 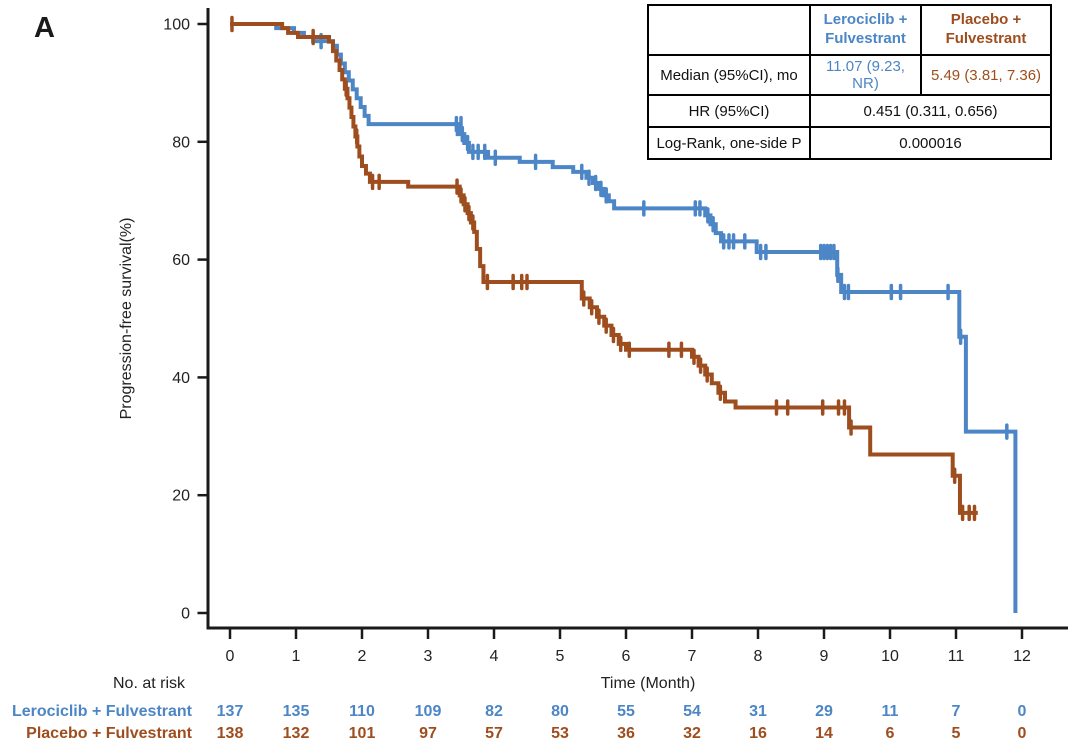 What do you see at coordinates (185, 614) in the screenshot?
I see `y-tick-label: 0` at bounding box center [185, 614].